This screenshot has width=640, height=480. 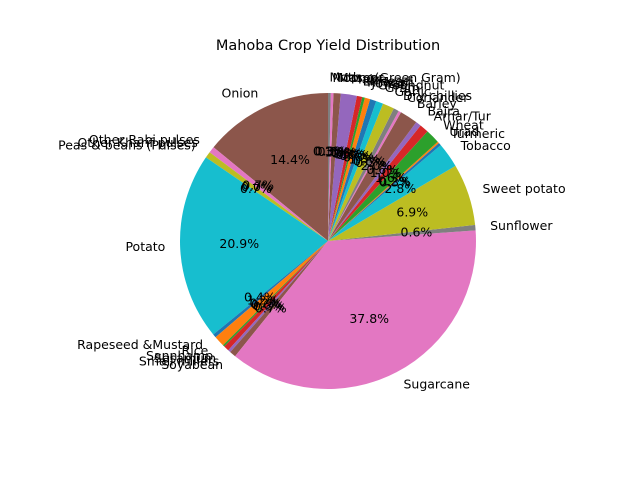 What do you see at coordinates (412, 211) in the screenshot?
I see `slice-percent-sweet-potato: 6.9%` at bounding box center [412, 211].